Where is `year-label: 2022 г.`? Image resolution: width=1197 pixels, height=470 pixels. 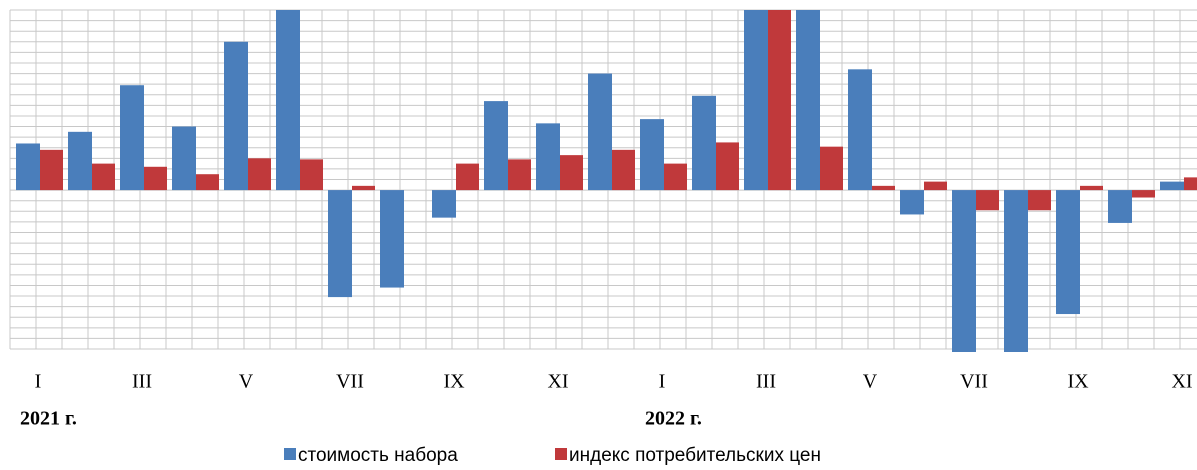 year-label: 2022 г. is located at coordinates (673, 419).